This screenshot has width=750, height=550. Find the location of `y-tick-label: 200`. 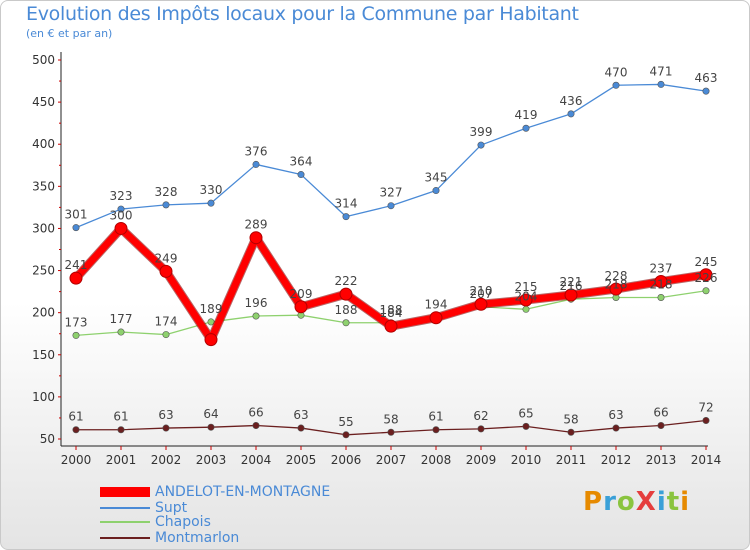

y-tick-label: 200 is located at coordinates (43, 313).